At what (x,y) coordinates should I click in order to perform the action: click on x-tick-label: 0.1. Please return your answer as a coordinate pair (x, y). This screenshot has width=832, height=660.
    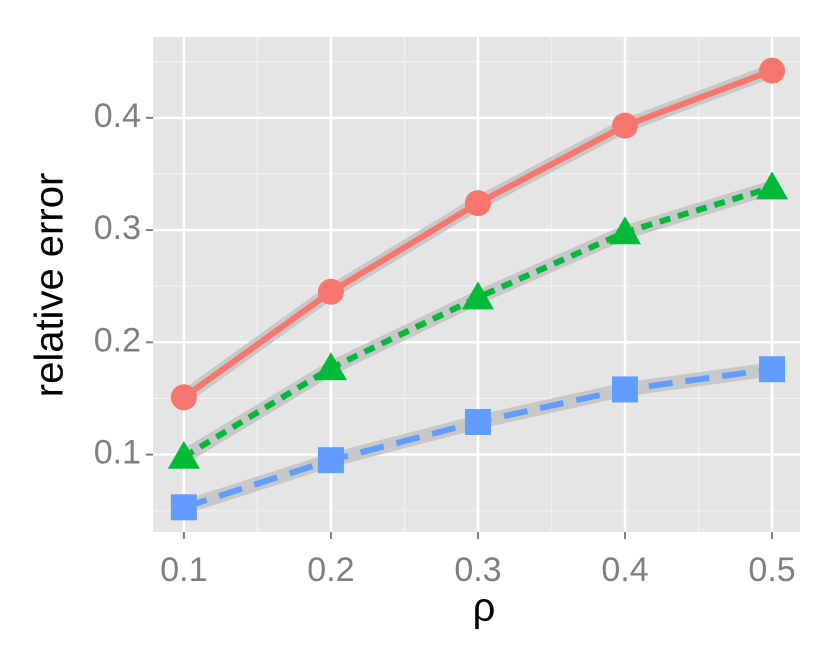
    Looking at the image, I should click on (183, 570).